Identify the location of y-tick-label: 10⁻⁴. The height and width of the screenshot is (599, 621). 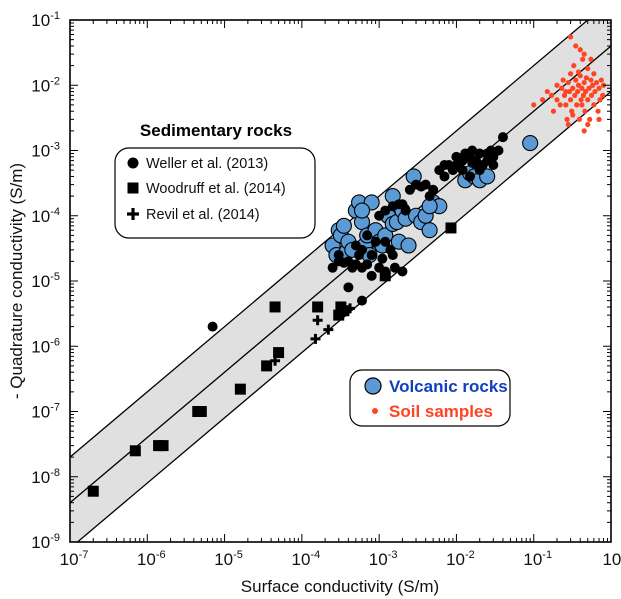
(45, 216).